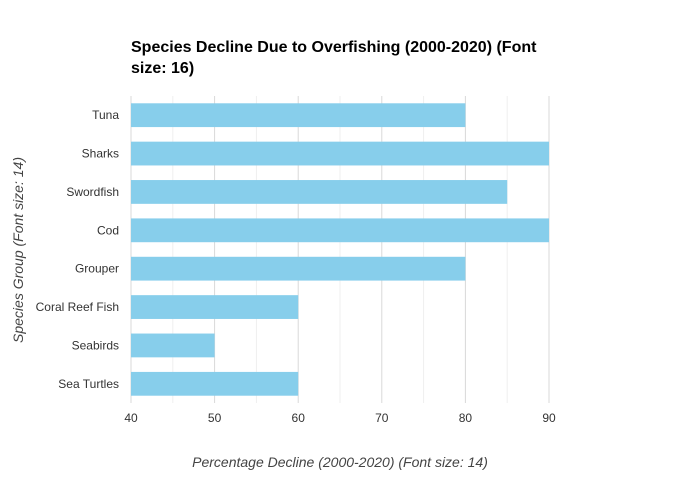 The image size is (680, 500). What do you see at coordinates (97, 269) in the screenshot?
I see `y-tick-label: Grouper` at bounding box center [97, 269].